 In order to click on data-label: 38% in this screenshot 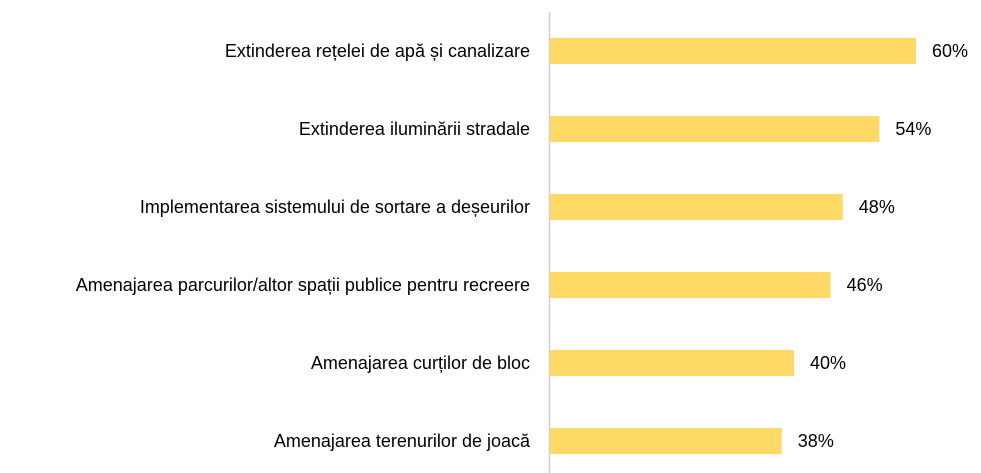, I will do `click(816, 441)`.